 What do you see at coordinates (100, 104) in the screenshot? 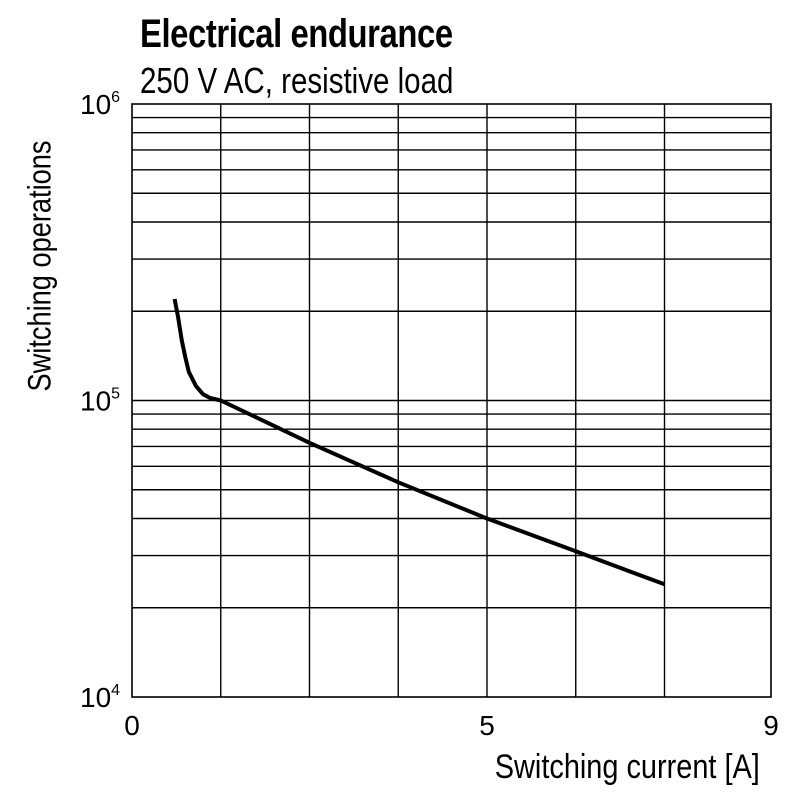
I see `y-tick-label: 10⁶` at bounding box center [100, 104].